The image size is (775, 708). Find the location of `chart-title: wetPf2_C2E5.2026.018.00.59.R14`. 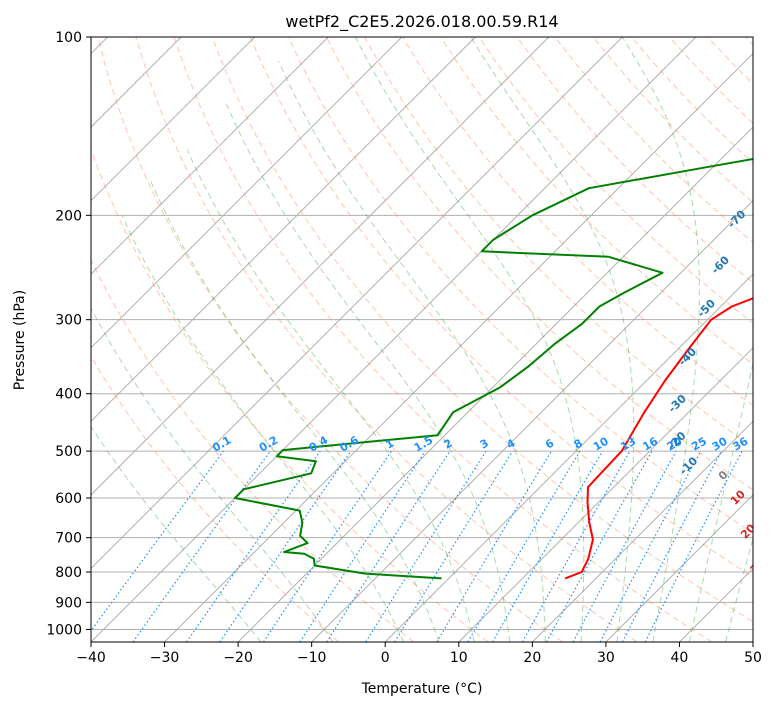

chart-title: wetPf2_C2E5.2026.018.00.59.R14 is located at coordinates (421, 22).